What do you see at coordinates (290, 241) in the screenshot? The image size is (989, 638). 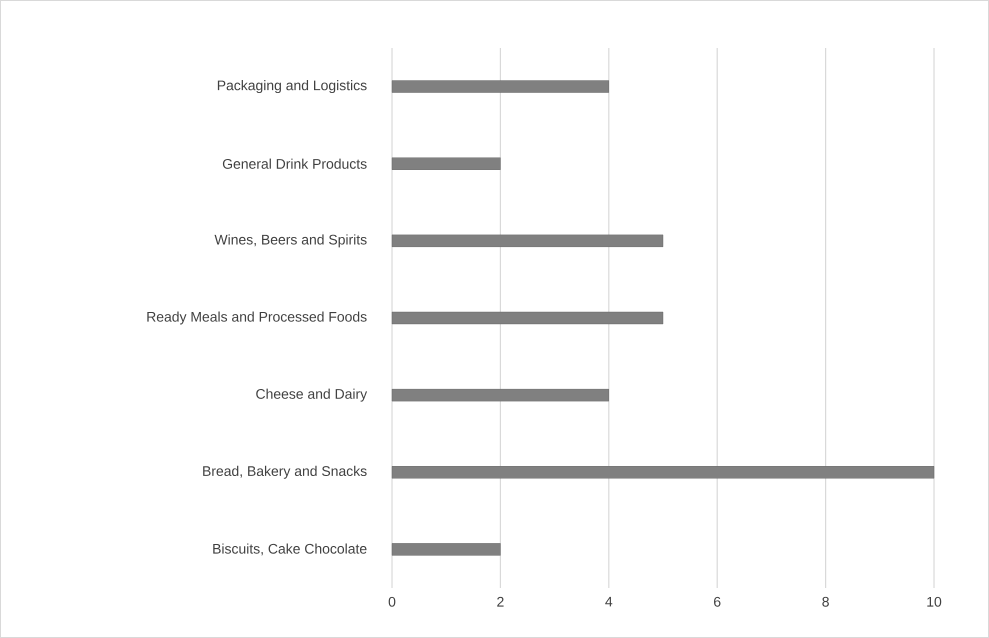 I see `y-tick-label: Wines, Beers and Spirits` at bounding box center [290, 241].